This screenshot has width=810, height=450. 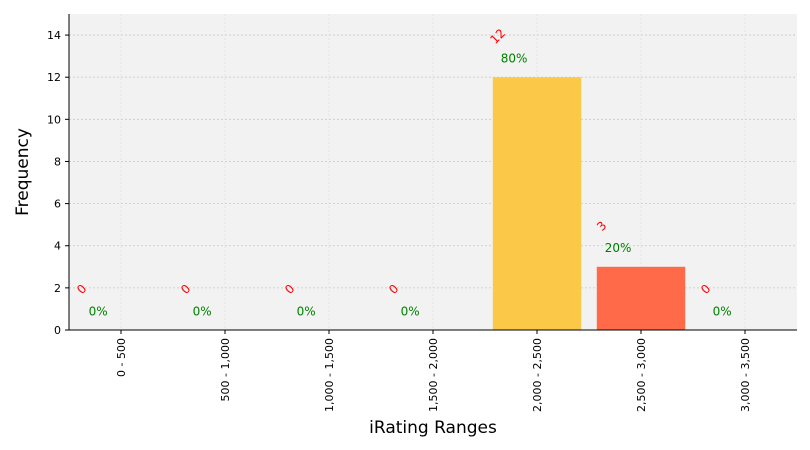 I want to click on x-tick-label: 2,000 - 2,500, so click(x=537, y=375).